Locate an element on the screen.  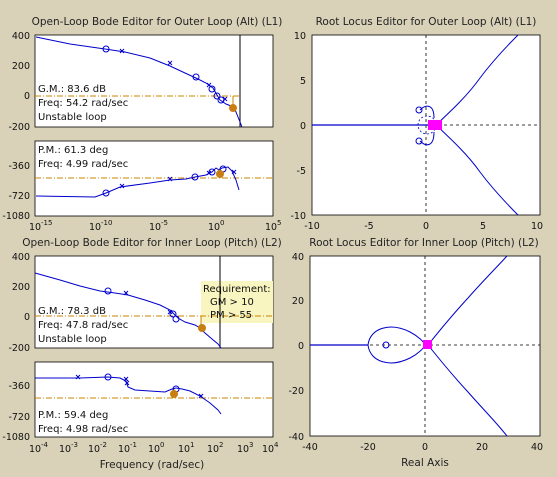
inner-pm-dot is located at coordinates (174, 394).